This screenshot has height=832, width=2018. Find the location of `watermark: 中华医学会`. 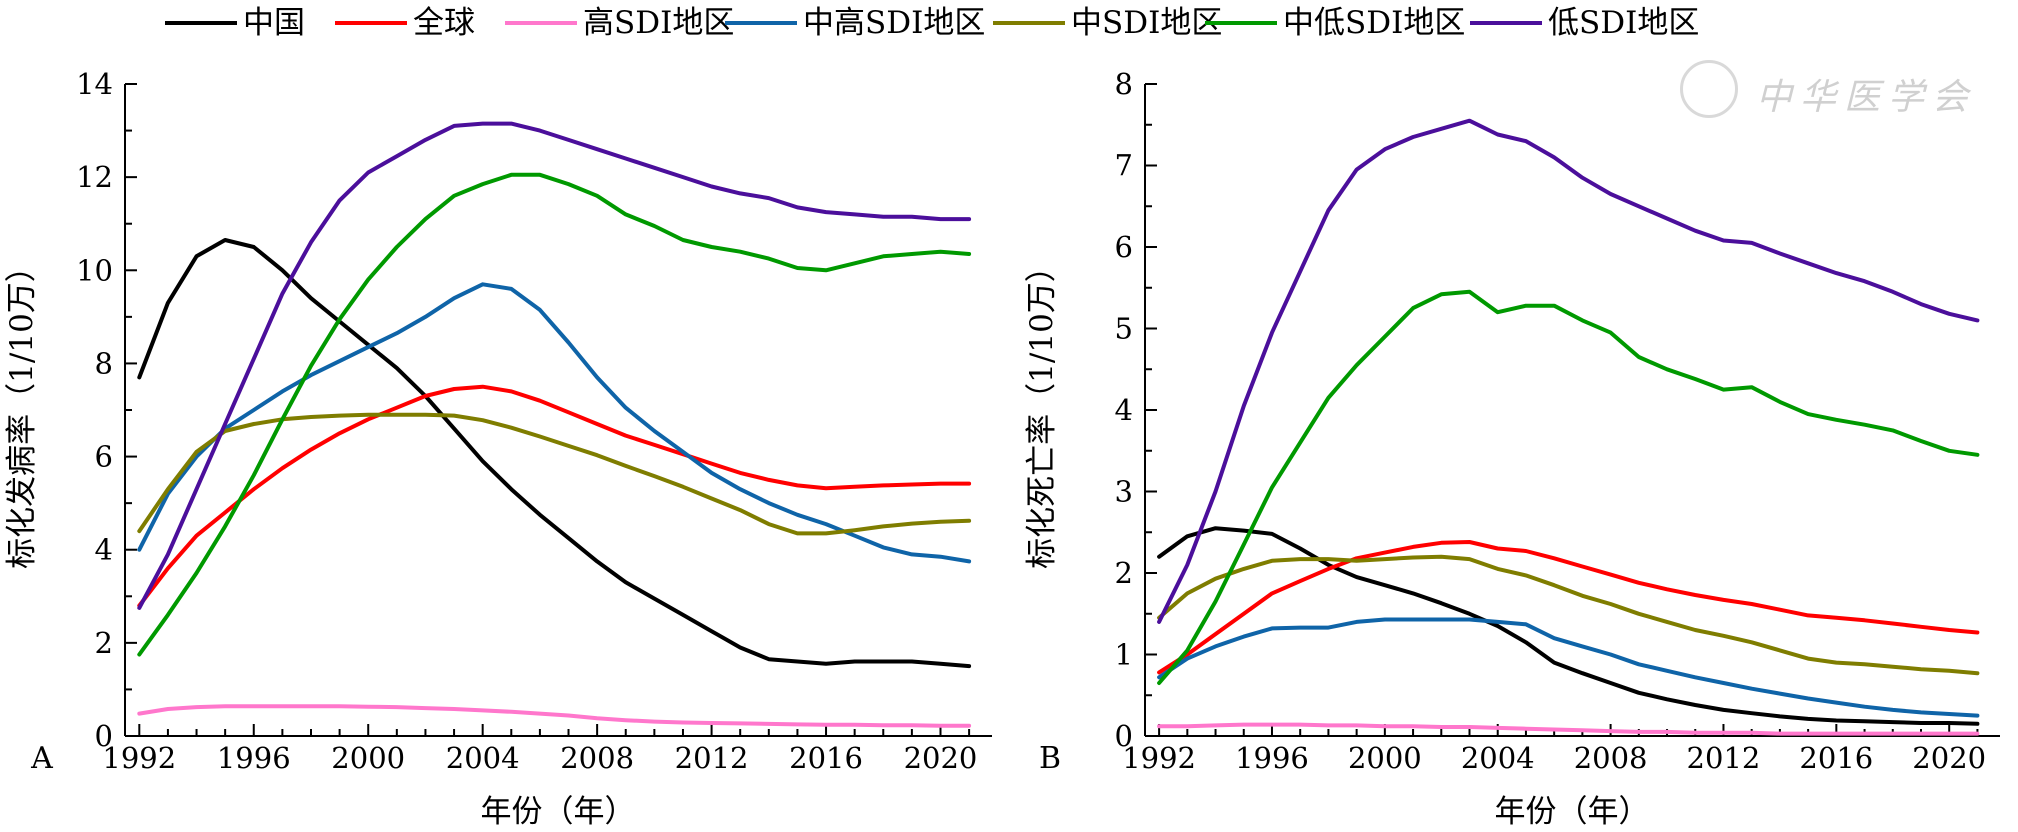

watermark: 中华医学会 is located at coordinates (1830, 90).